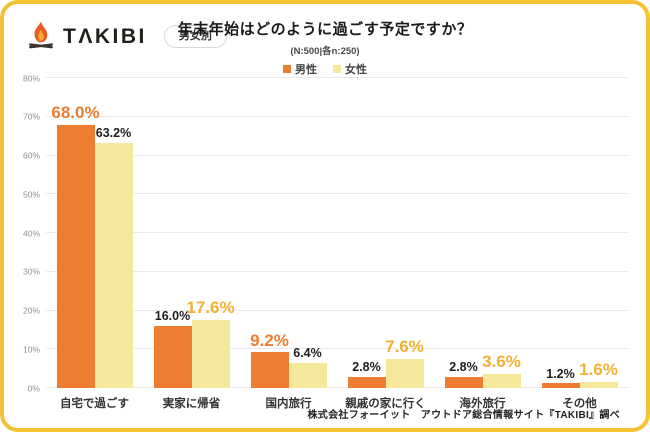  Describe the element at coordinates (210, 343) in the screenshot. I see `bar-female: 17.6%` at that location.